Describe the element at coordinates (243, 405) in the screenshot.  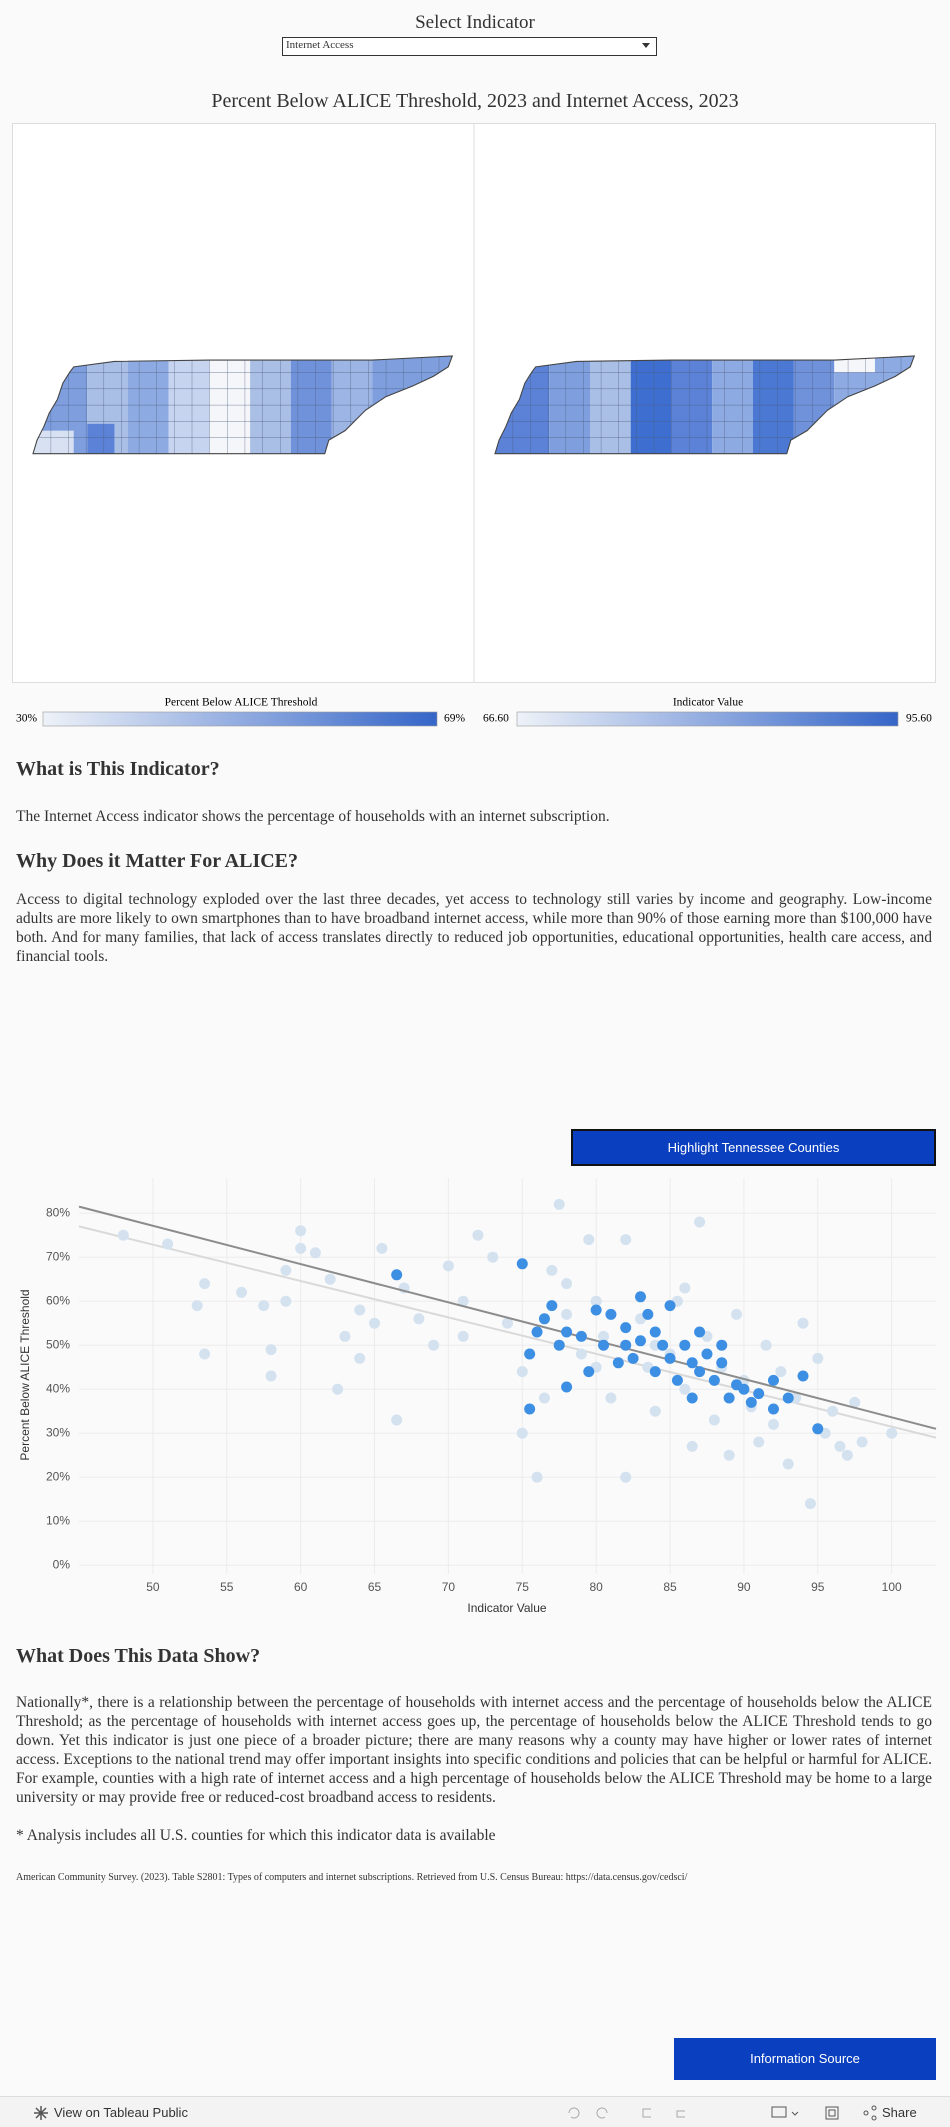
I see `left-map` at that location.